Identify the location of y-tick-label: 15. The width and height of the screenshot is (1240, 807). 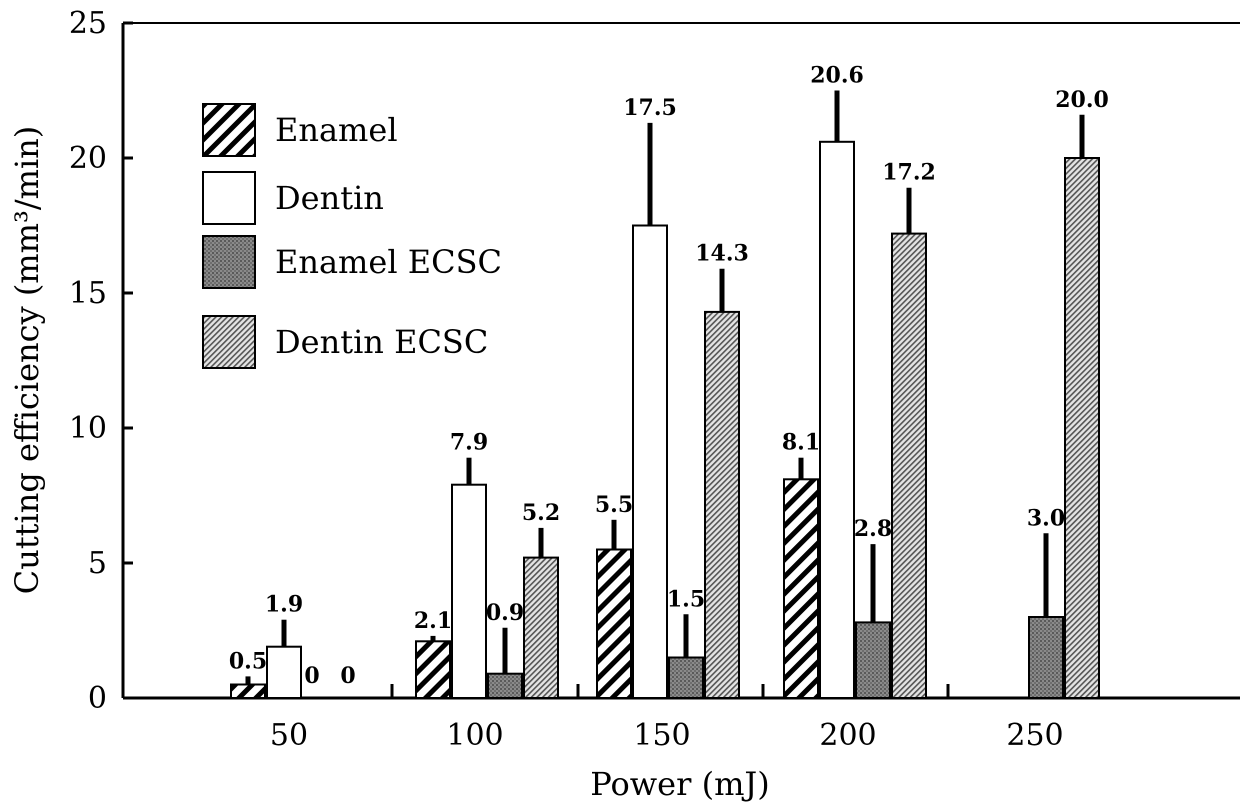
(88, 293).